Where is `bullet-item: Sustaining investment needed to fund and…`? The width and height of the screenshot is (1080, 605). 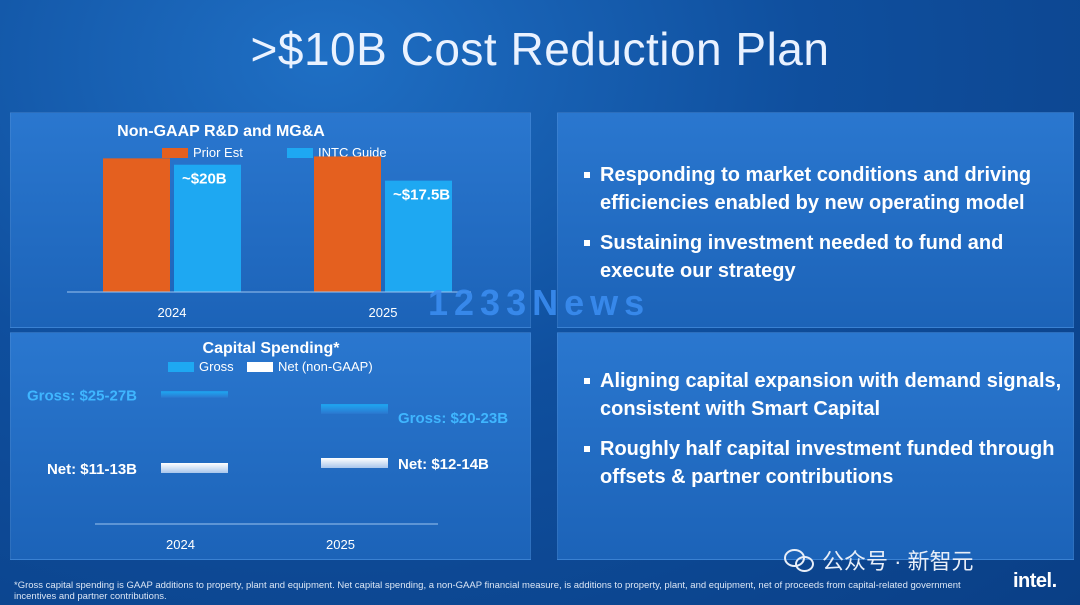
bullet-item: Sustaining investment needed to fund and… is located at coordinates (824, 257).